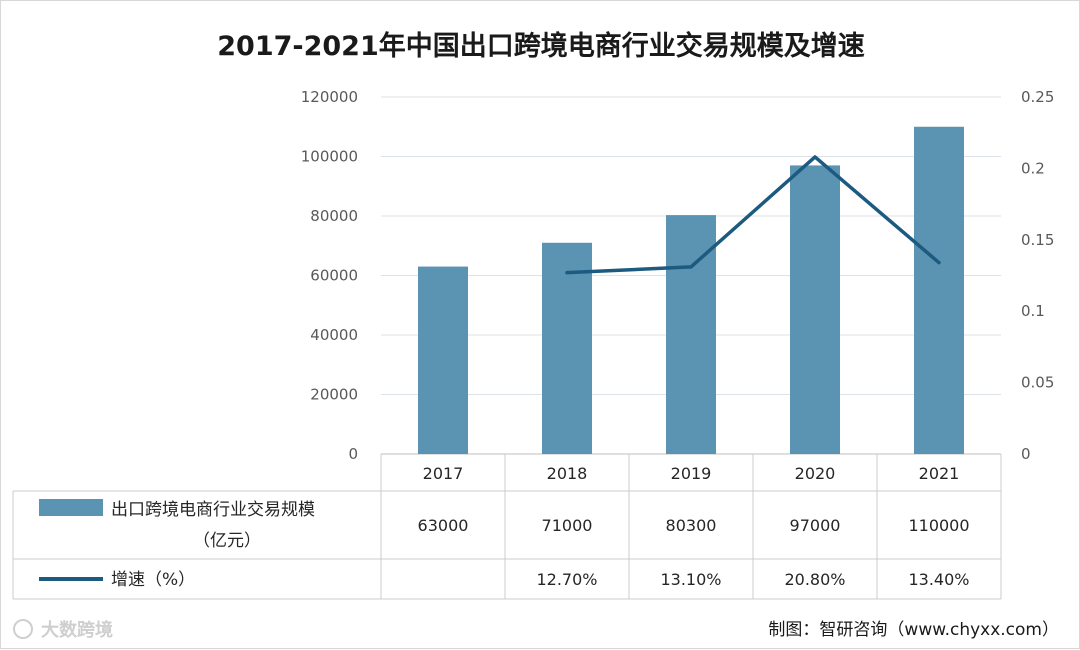 This screenshot has height=650, width=1080. Describe the element at coordinates (1033, 311) in the screenshot. I see `right-tick-label: 0.1` at that location.